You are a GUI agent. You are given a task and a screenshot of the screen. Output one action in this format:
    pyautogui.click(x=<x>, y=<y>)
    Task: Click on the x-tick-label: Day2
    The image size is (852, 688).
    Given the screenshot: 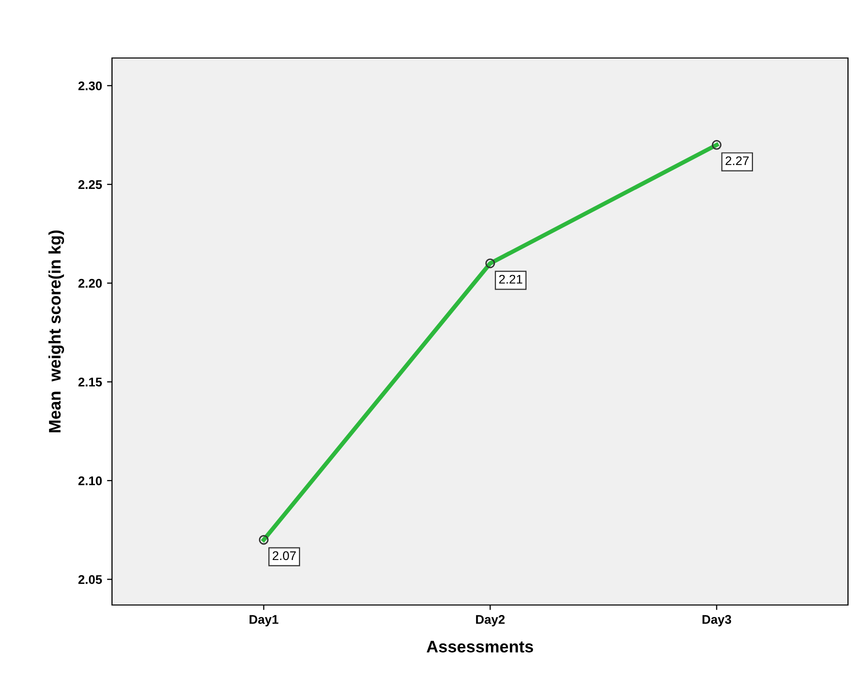 What is the action you would take?
    pyautogui.click(x=490, y=620)
    